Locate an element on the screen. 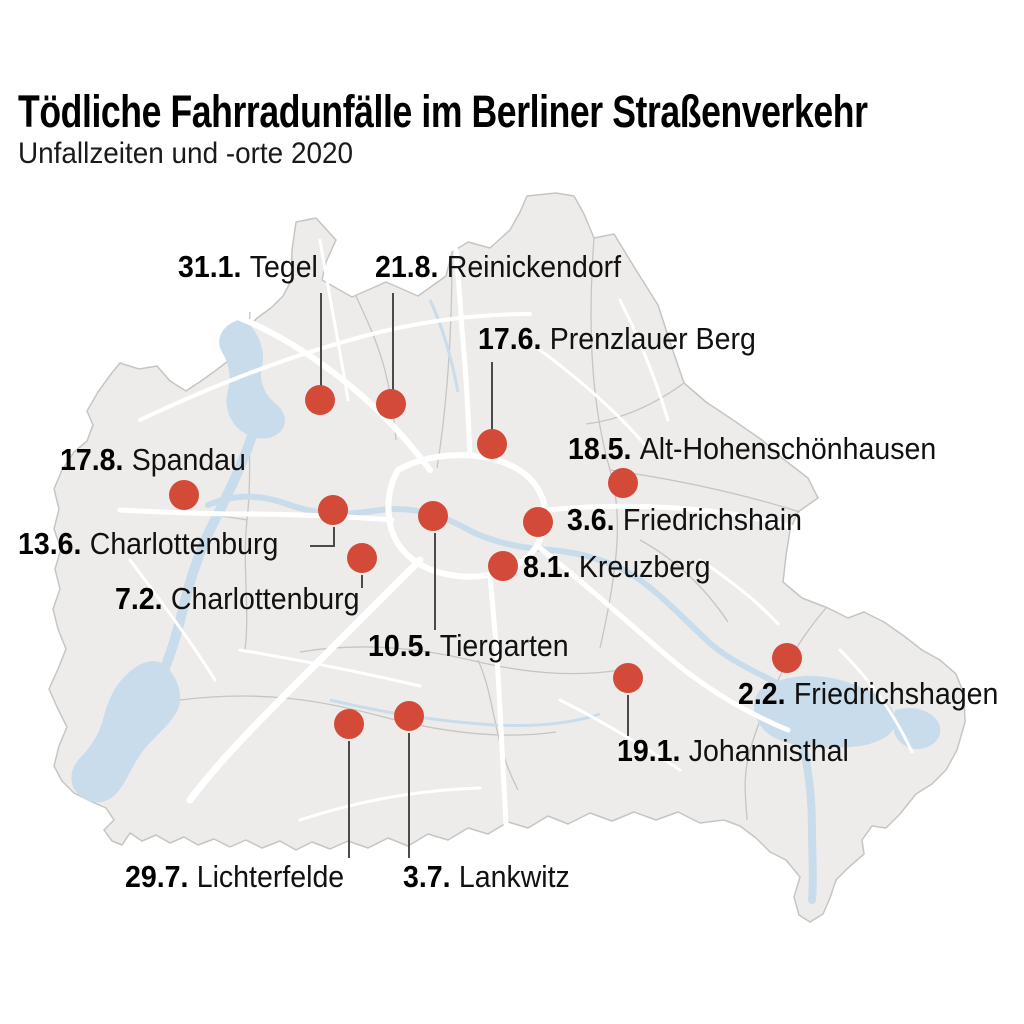 The width and height of the screenshot is (1024, 1024). incident-date: 17.8. is located at coordinates (92, 459).